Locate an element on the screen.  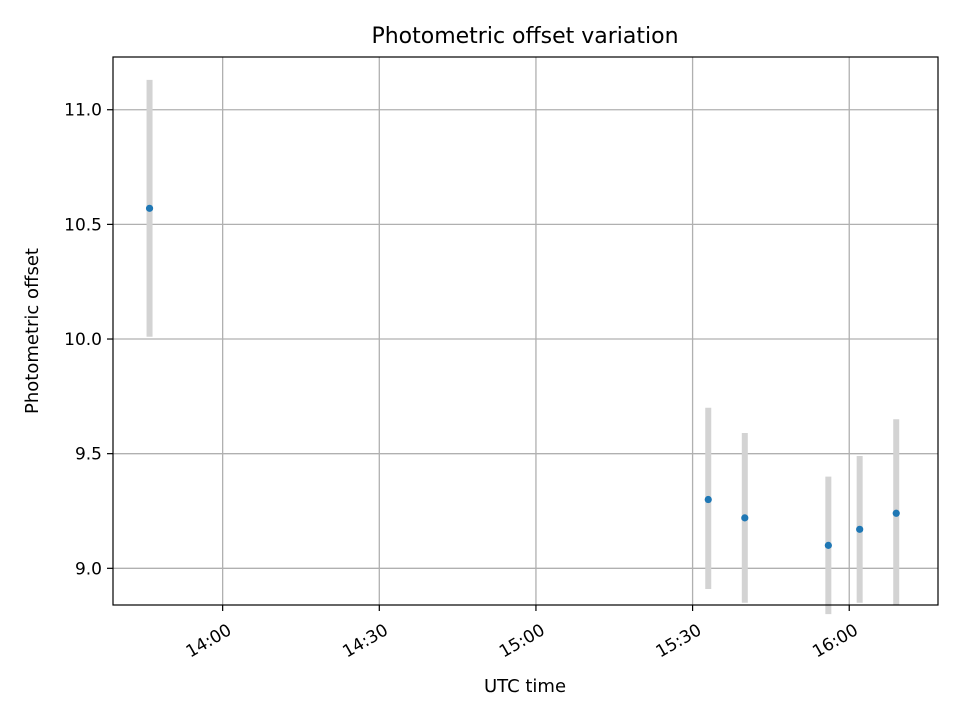
y-axis: 9.0 9.5 10.0 10.5 11.0 is located at coordinates (88, 340).